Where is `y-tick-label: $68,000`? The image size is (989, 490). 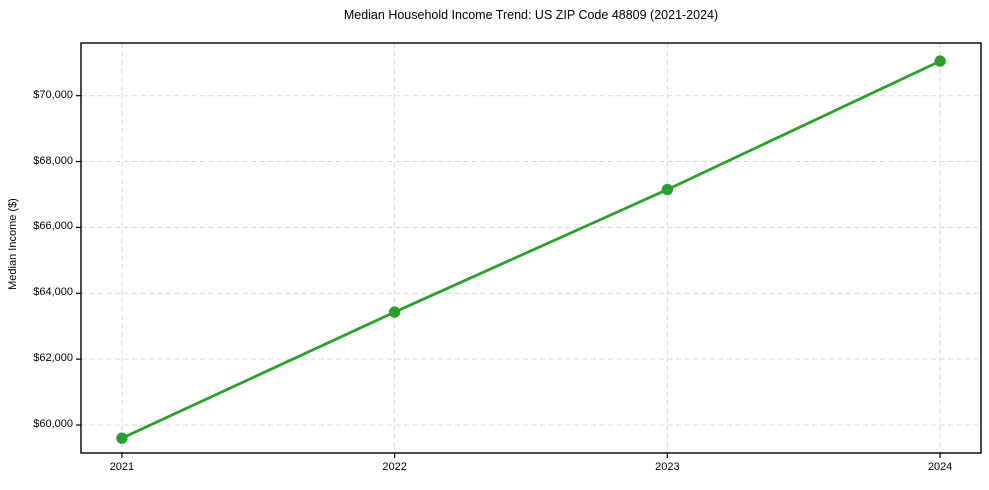 y-tick-label: $68,000 is located at coordinates (53, 160).